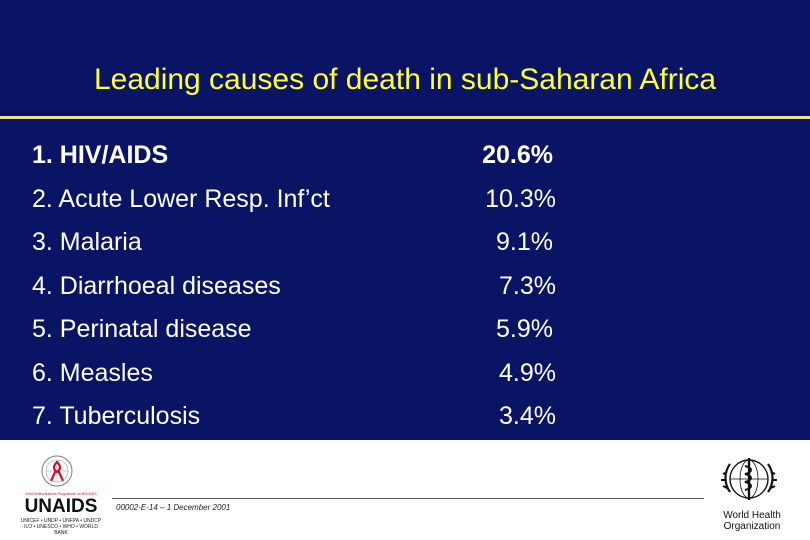  What do you see at coordinates (92, 372) in the screenshot?
I see `cause-label: 6. Measles` at bounding box center [92, 372].